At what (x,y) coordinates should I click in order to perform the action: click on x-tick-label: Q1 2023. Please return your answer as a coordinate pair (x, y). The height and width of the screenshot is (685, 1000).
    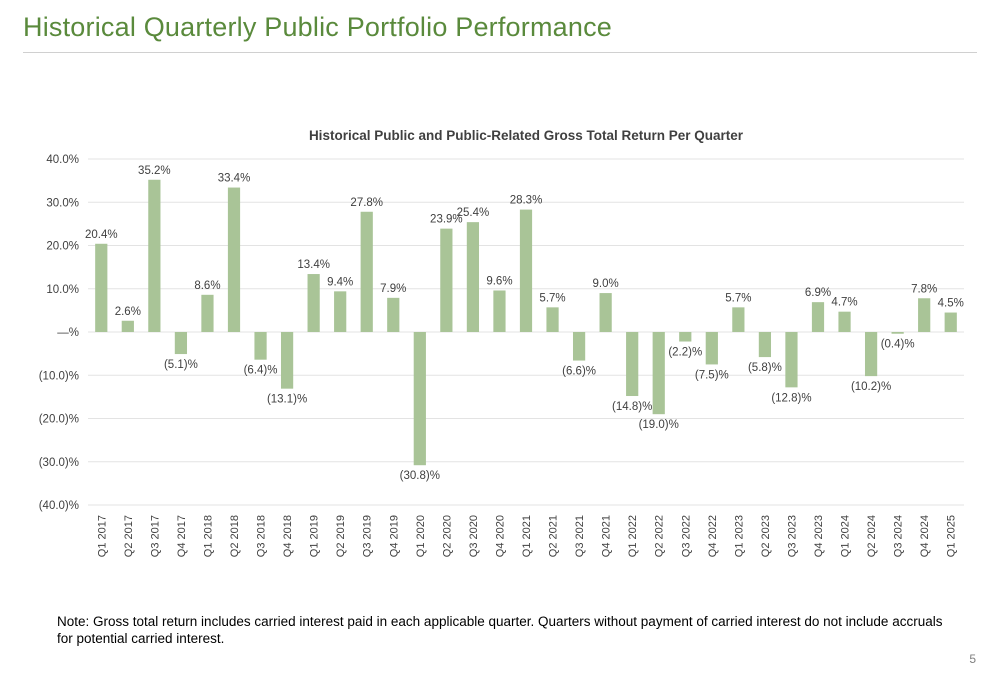
    Looking at the image, I should click on (739, 536).